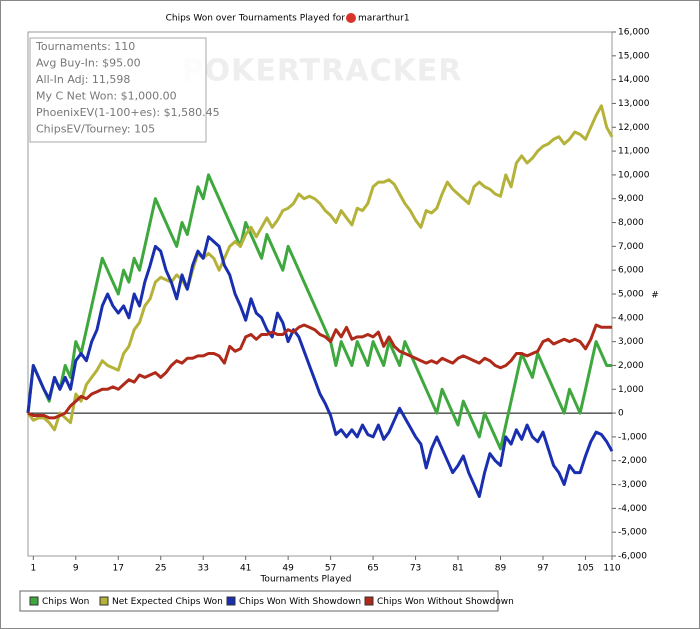 The width and height of the screenshot is (700, 629). What do you see at coordinates (632, 437) in the screenshot?
I see `y-tick-label: -1,000` at bounding box center [632, 437].